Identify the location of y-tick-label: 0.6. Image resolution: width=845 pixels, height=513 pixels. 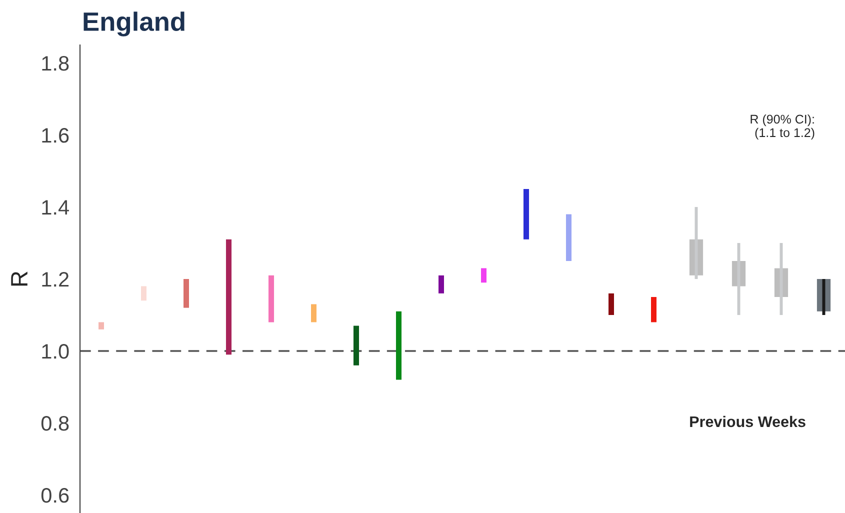
(55, 495).